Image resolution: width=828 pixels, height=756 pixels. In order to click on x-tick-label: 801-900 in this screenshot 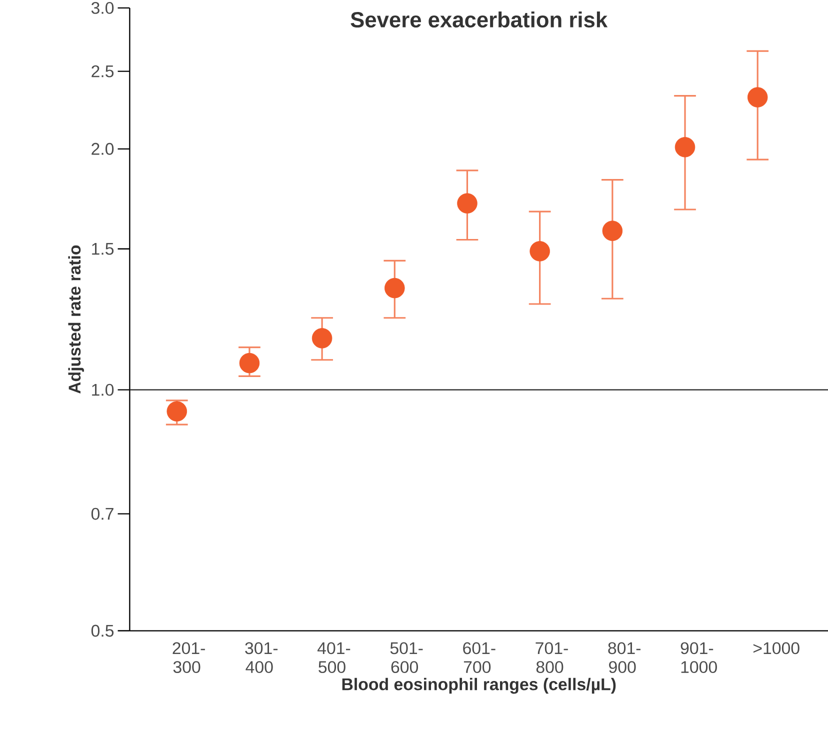, I will do `click(624, 658)`.